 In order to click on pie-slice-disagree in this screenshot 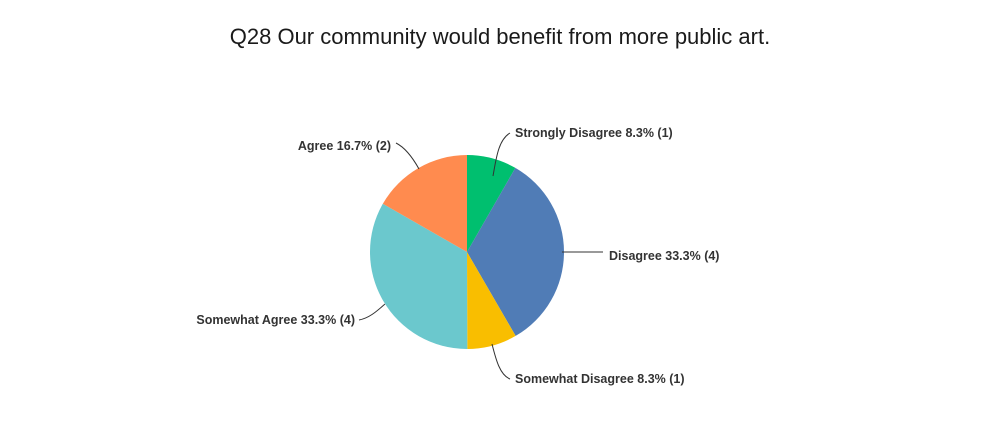, I will do `click(516, 251)`.